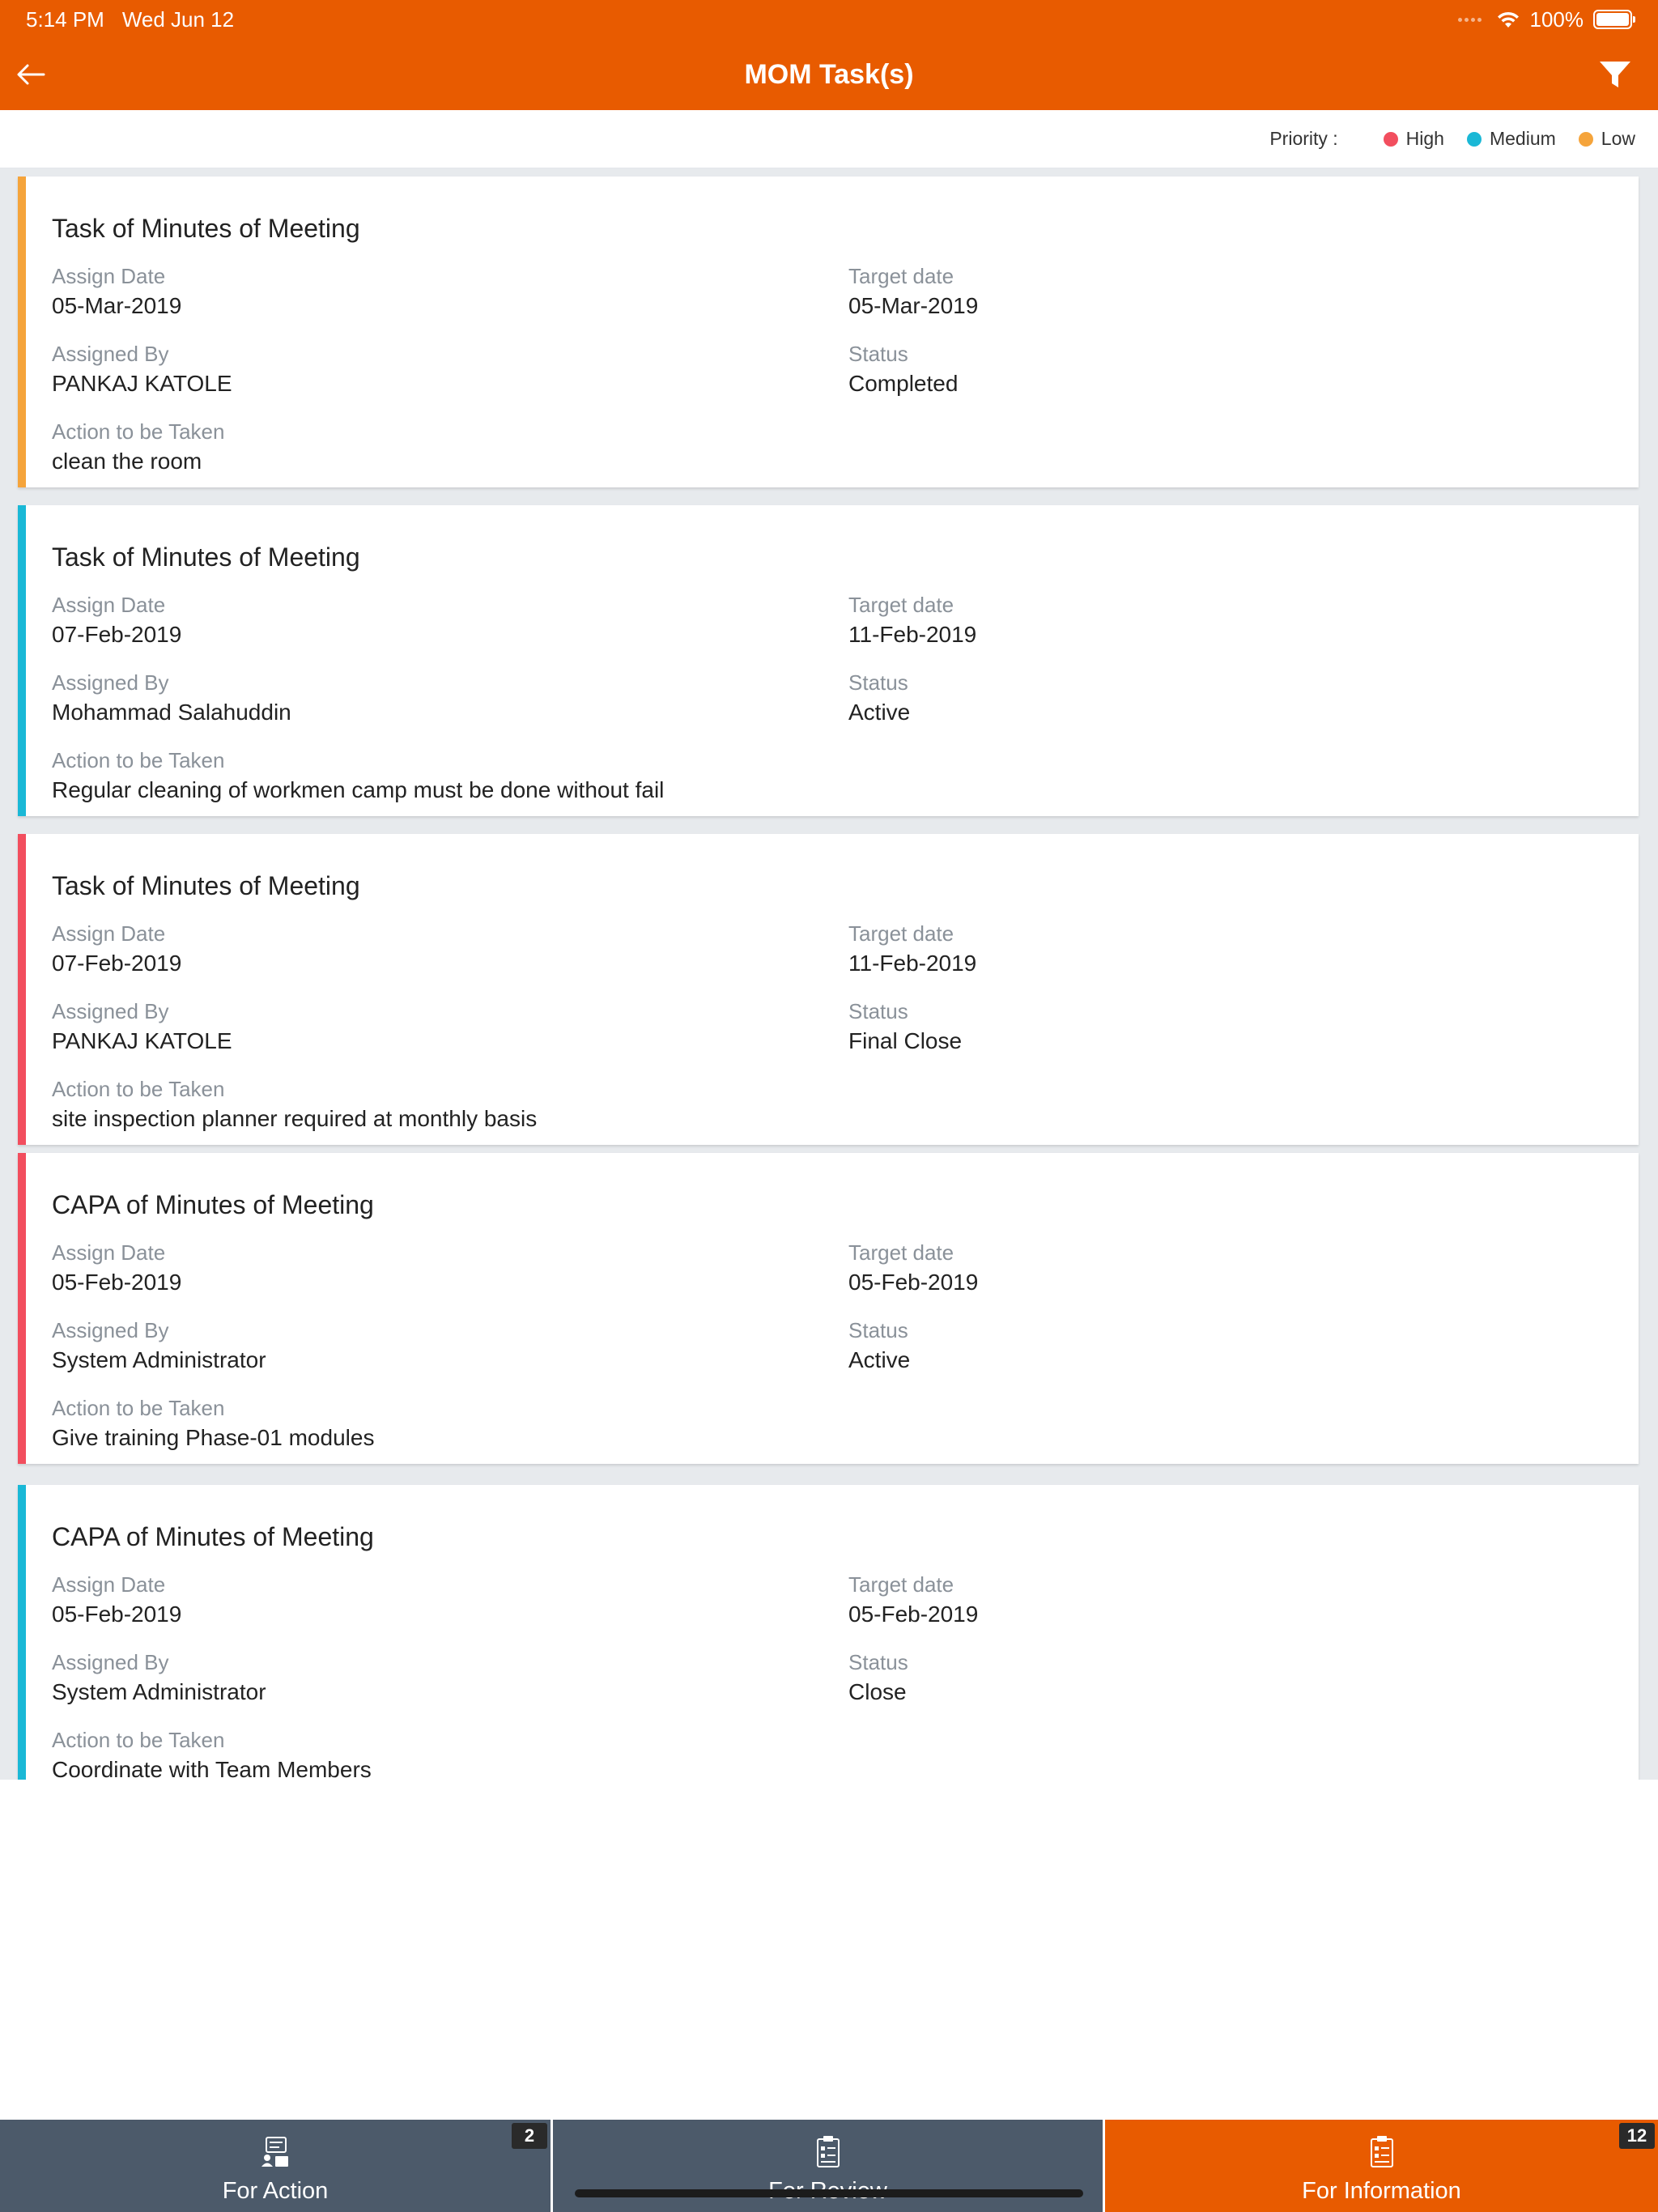 This screenshot has height=2212, width=1658. I want to click on tab-for-review: For Review, so click(829, 2166).